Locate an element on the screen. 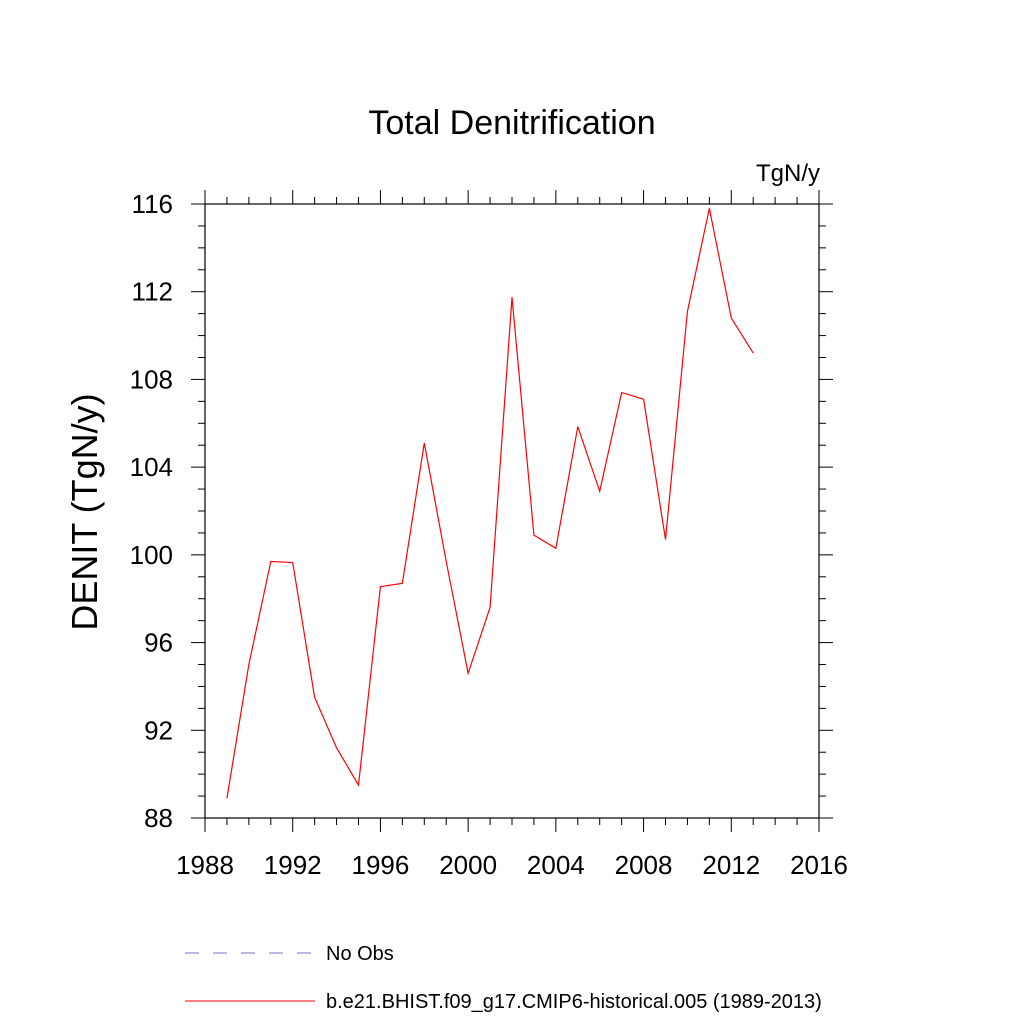  chart-title: Total Denitrification is located at coordinates (511, 123).